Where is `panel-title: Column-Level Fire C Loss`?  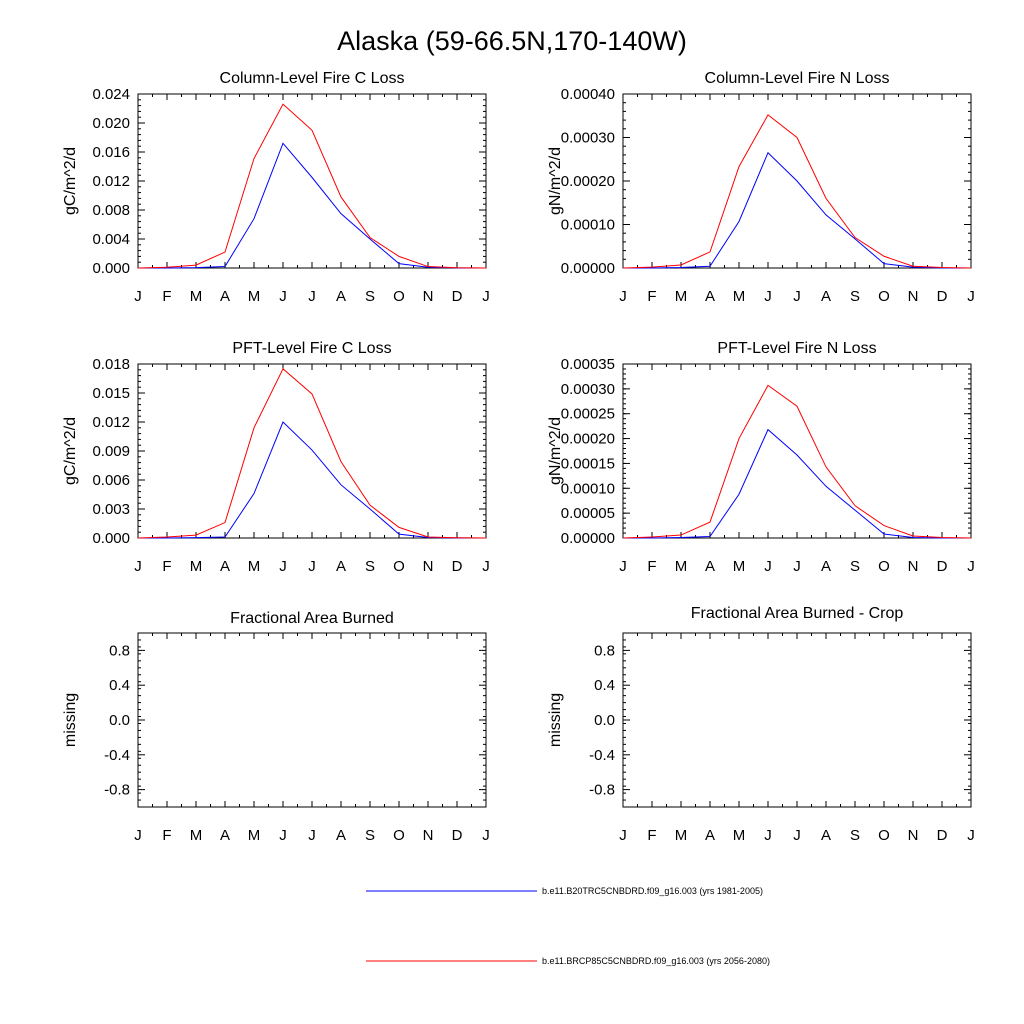 panel-title: Column-Level Fire C Loss is located at coordinates (312, 78).